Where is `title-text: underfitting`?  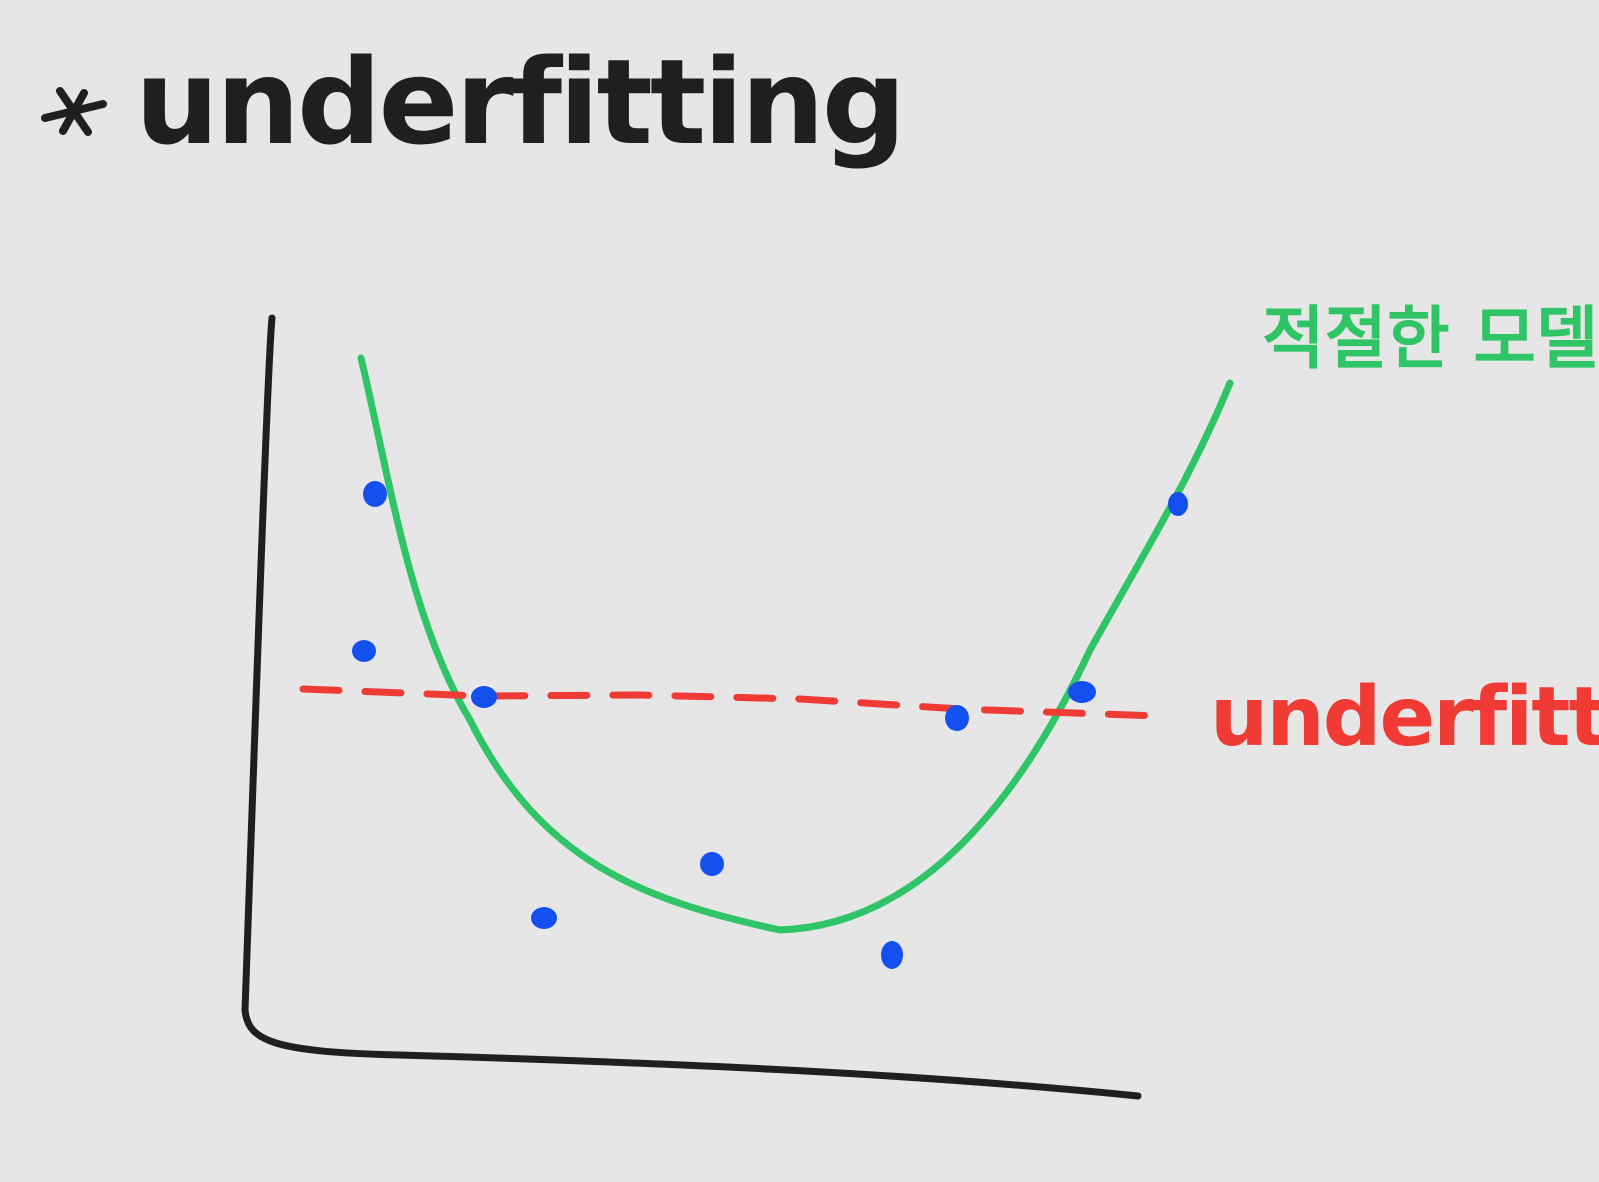 title-text: underfitting is located at coordinates (519, 102).